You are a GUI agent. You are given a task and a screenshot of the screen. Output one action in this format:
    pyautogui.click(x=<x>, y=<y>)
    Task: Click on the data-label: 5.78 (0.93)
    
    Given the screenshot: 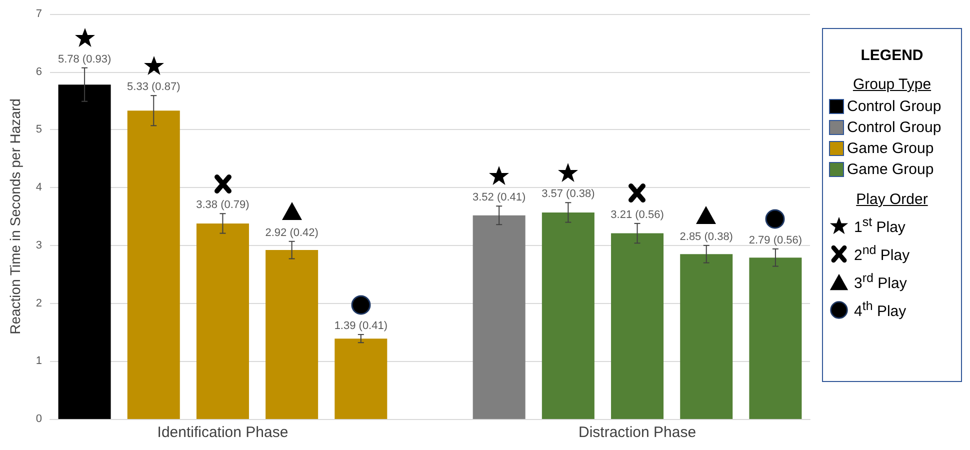 What is the action you would take?
    pyautogui.click(x=85, y=59)
    